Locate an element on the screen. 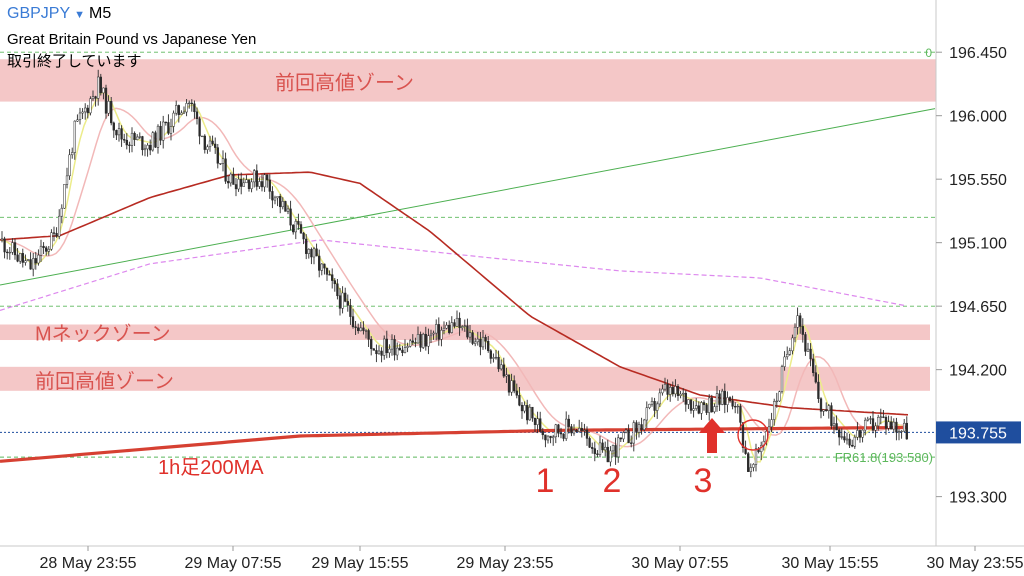 The height and width of the screenshot is (576, 1024). symbol-label: GBPJPY is located at coordinates (39, 13).